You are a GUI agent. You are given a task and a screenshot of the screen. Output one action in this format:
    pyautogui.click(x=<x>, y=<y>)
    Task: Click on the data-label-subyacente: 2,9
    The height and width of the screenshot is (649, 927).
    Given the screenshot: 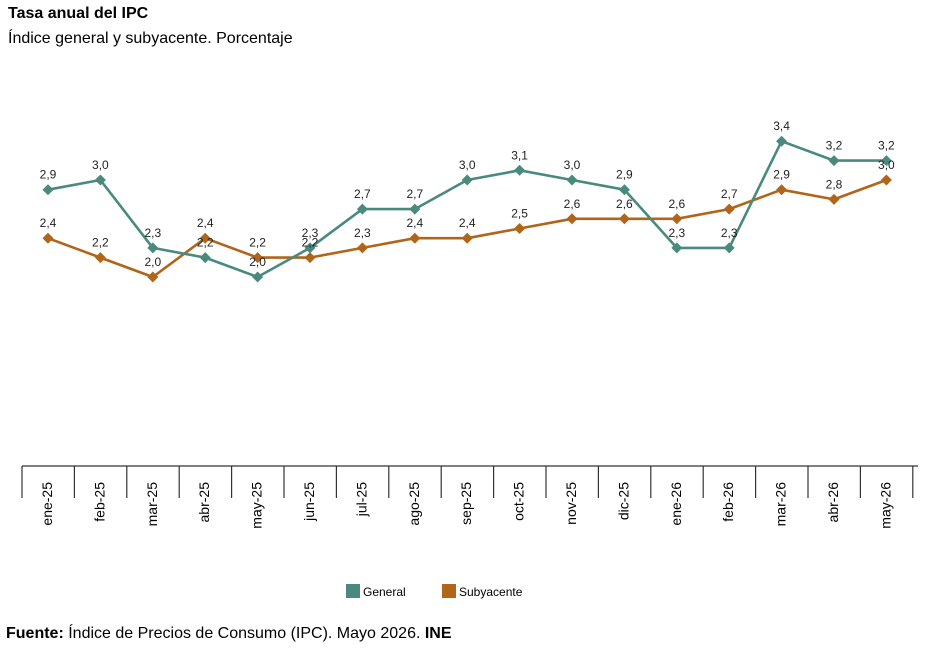 What is the action you would take?
    pyautogui.click(x=781, y=175)
    